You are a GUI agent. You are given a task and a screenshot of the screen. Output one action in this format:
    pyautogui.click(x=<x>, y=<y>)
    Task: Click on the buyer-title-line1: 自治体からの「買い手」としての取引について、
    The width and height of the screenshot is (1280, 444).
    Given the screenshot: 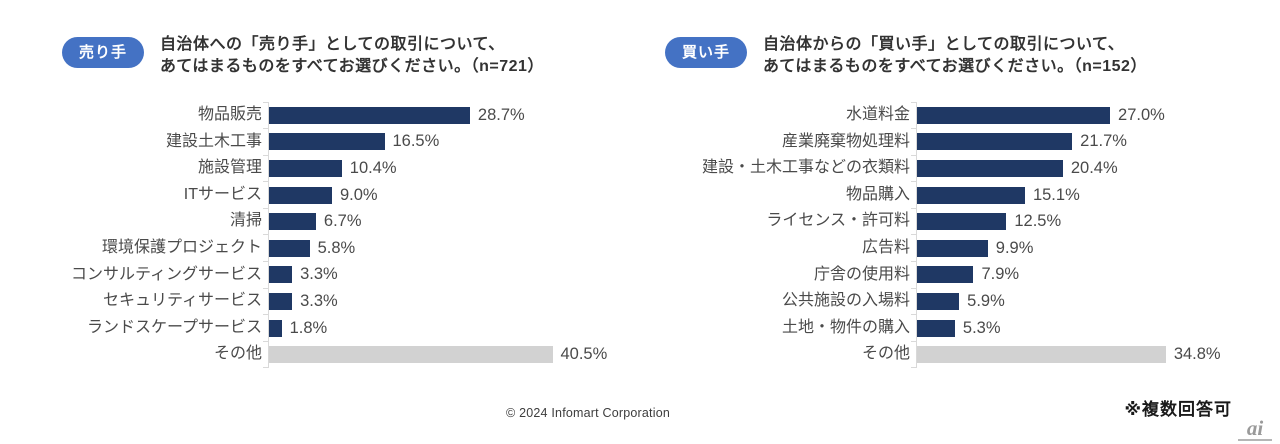 What is the action you would take?
    pyautogui.click(x=944, y=44)
    